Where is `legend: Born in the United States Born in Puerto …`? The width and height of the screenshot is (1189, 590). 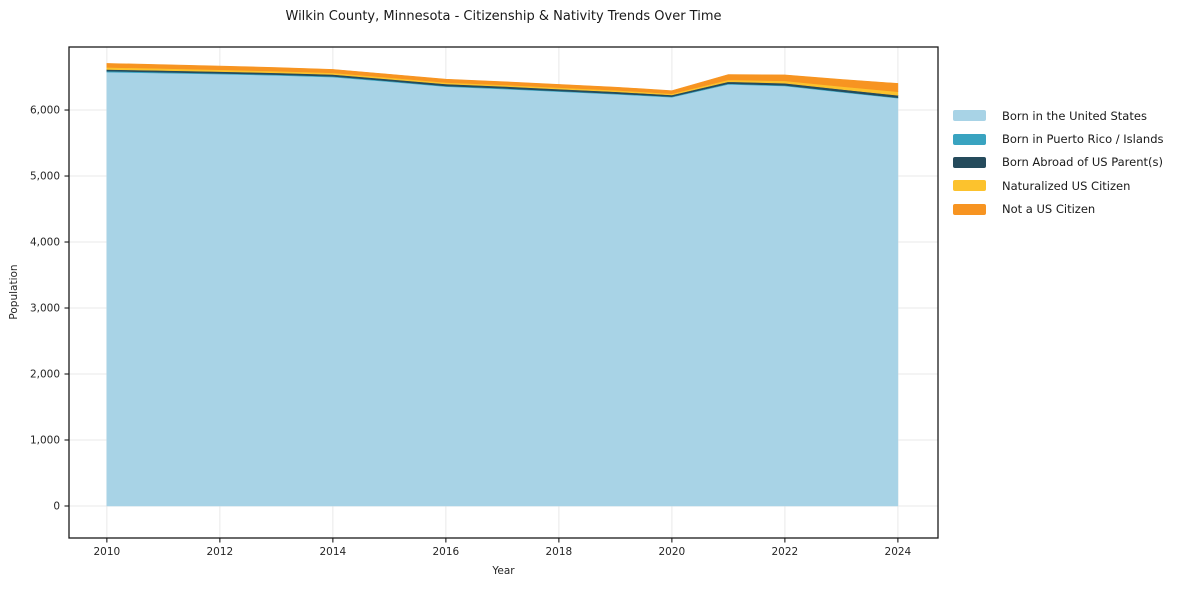 legend: Born in the United States Born in Puerto … is located at coordinates (1058, 162).